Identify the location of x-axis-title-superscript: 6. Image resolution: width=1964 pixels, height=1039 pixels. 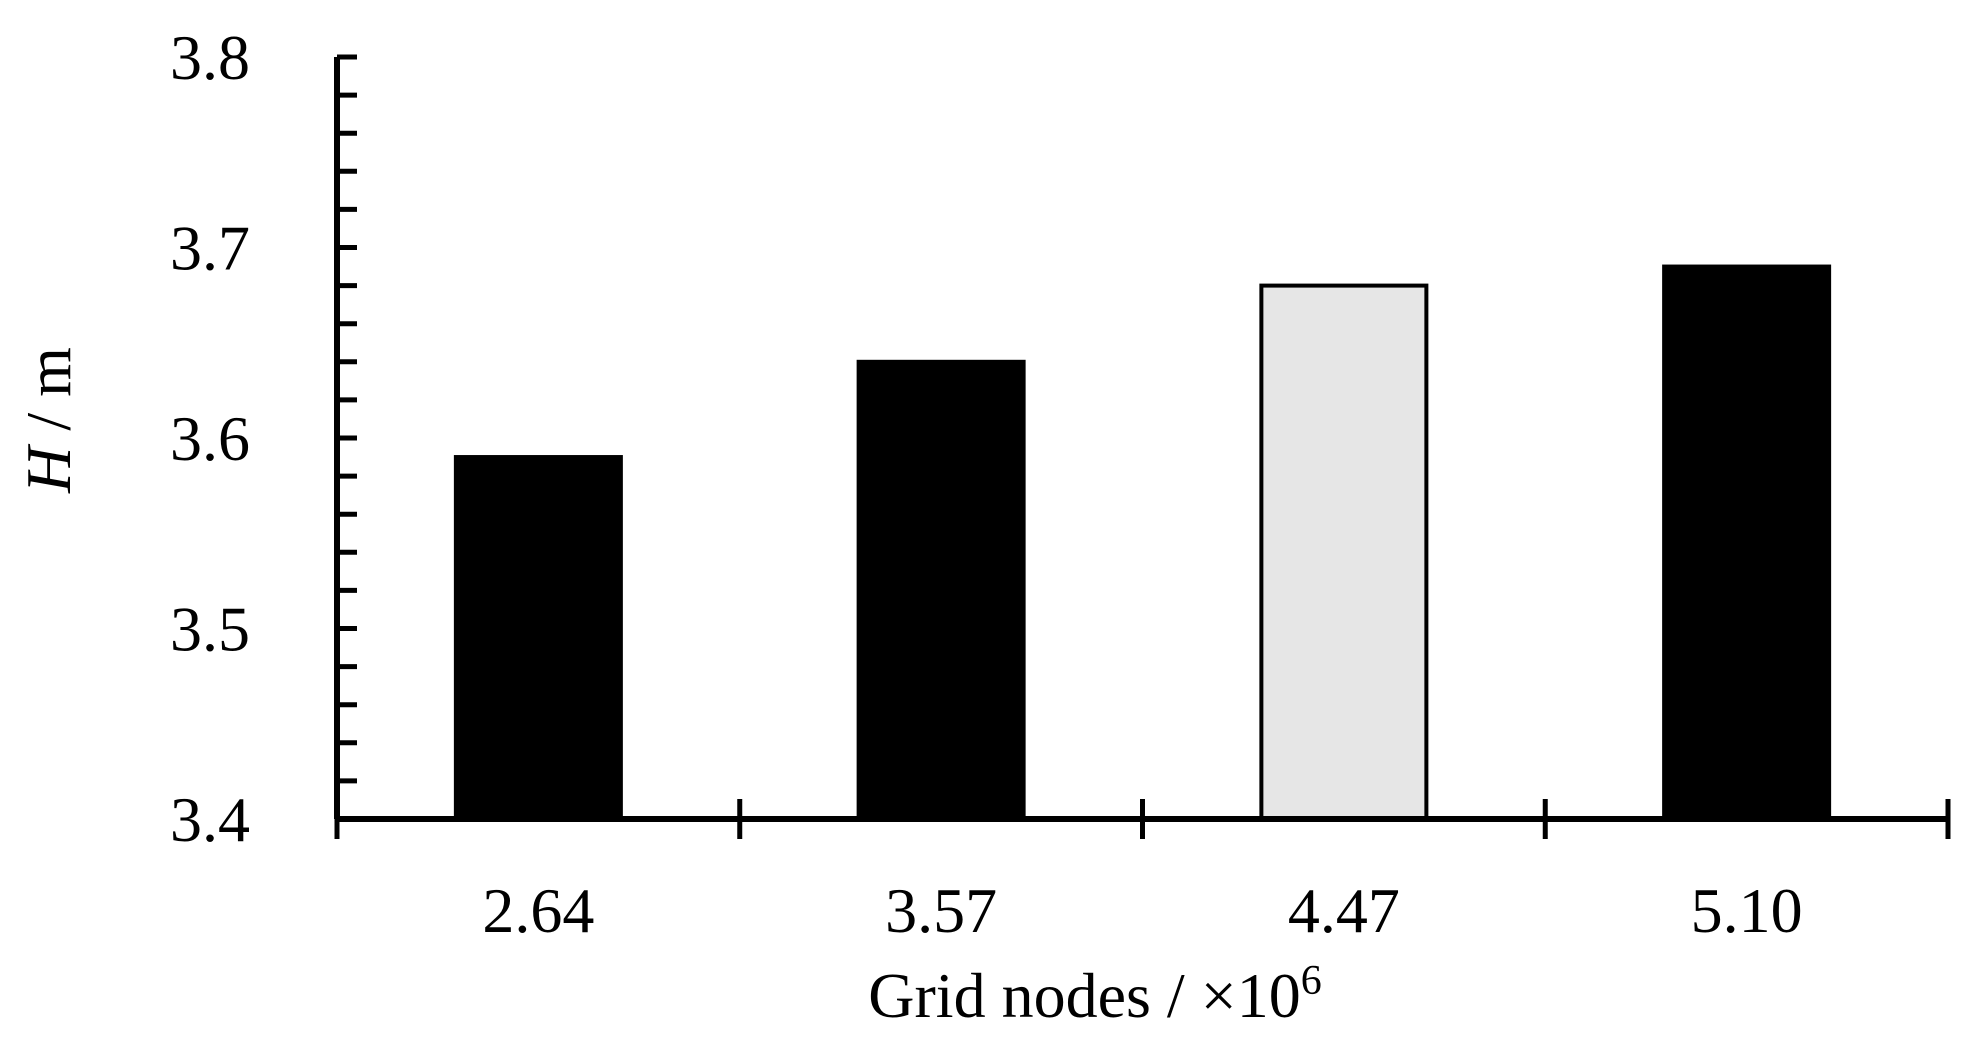
(1311, 981).